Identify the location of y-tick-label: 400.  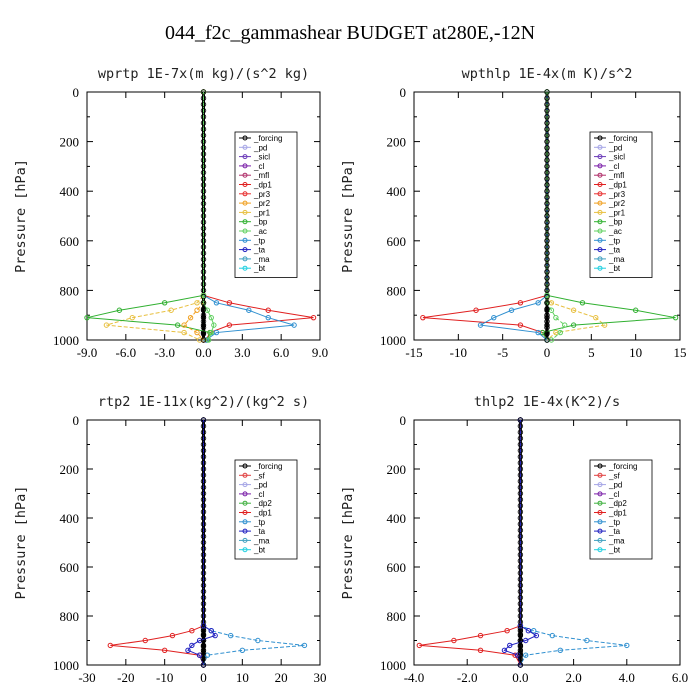
(70, 518).